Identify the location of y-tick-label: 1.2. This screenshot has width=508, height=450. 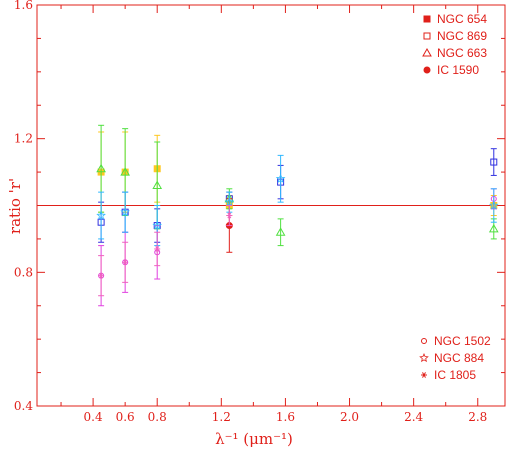
(23, 139).